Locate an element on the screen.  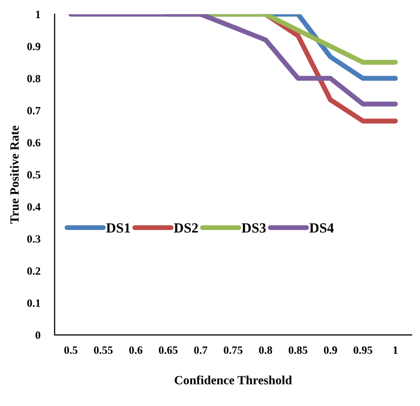
y-axis-title: True Positive Rate is located at coordinates (14, 175).